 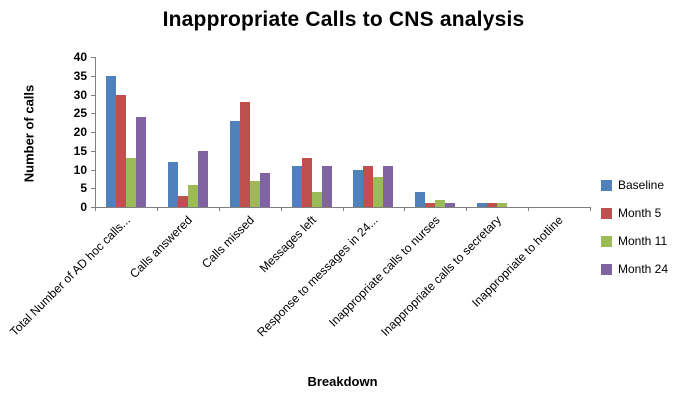 I want to click on y-tick-label: 5, so click(x=83, y=188).